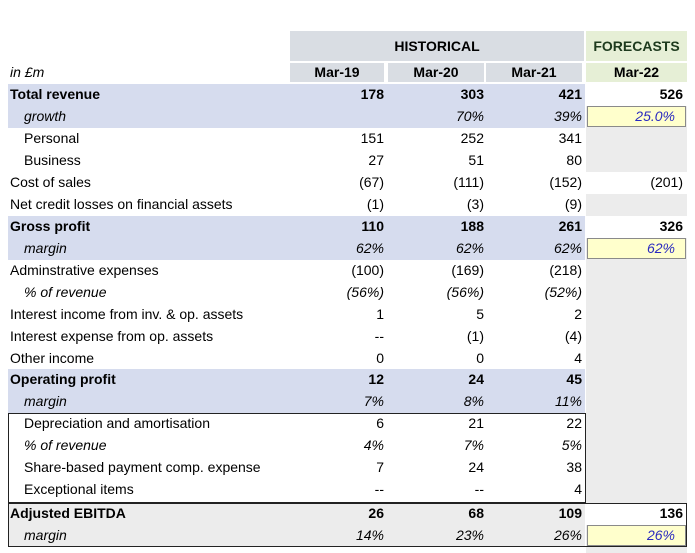  Describe the element at coordinates (473, 401) in the screenshot. I see `cell: 8%` at that location.